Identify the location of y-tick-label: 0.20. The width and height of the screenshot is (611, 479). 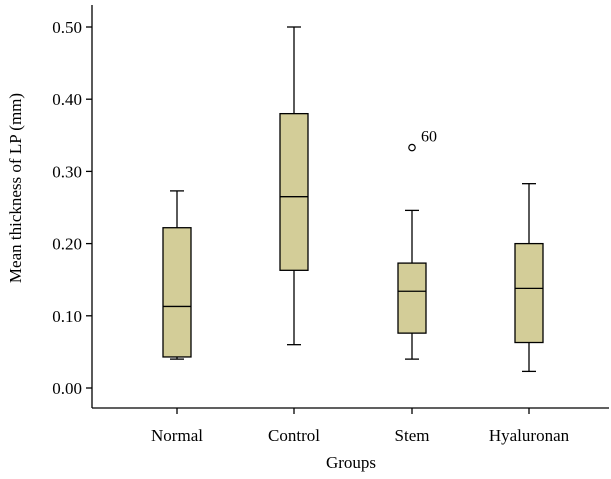
(67, 244).